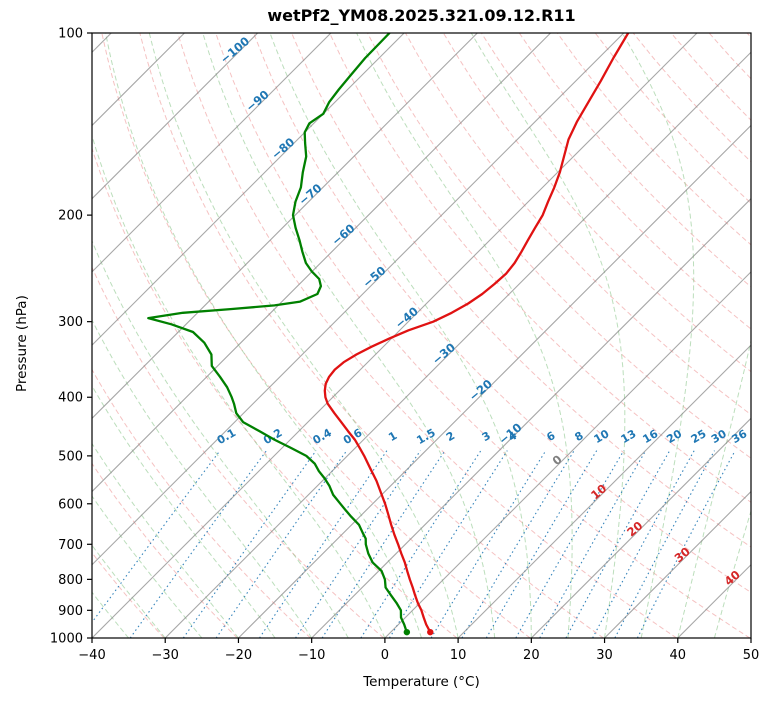 This screenshot has height=708, width=775. I want to click on svg-text: 25, so click(699, 436).